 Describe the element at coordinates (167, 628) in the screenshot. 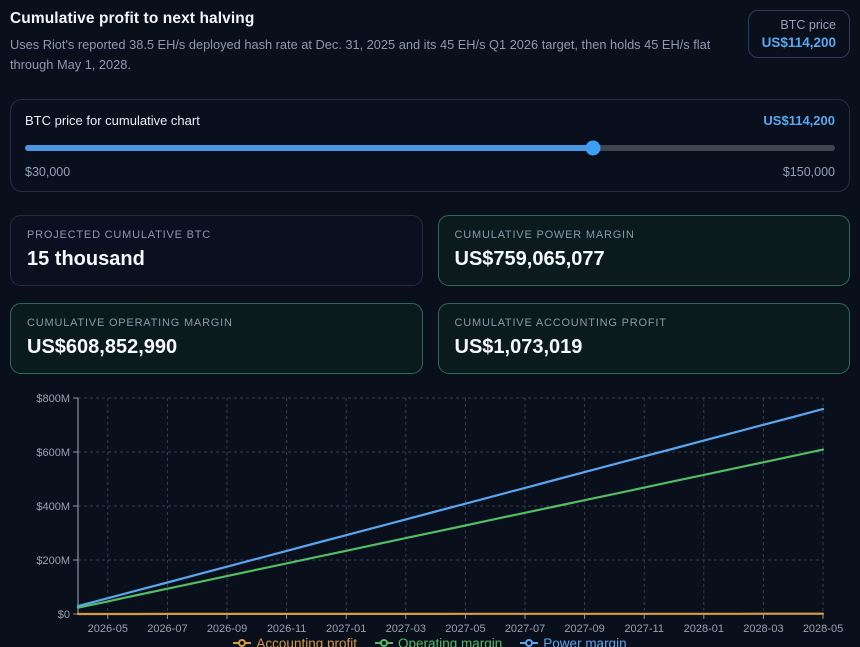

I see `svg-text: 2026-07` at that location.